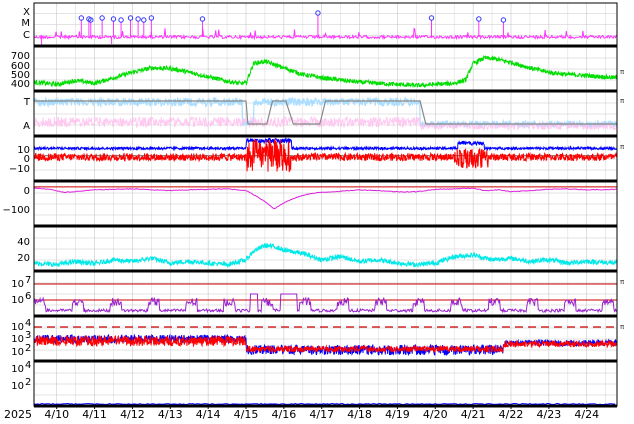 This screenshot has height=424, width=634. Describe the element at coordinates (132, 414) in the screenshot. I see `x-tick-label: 4/12` at that location.